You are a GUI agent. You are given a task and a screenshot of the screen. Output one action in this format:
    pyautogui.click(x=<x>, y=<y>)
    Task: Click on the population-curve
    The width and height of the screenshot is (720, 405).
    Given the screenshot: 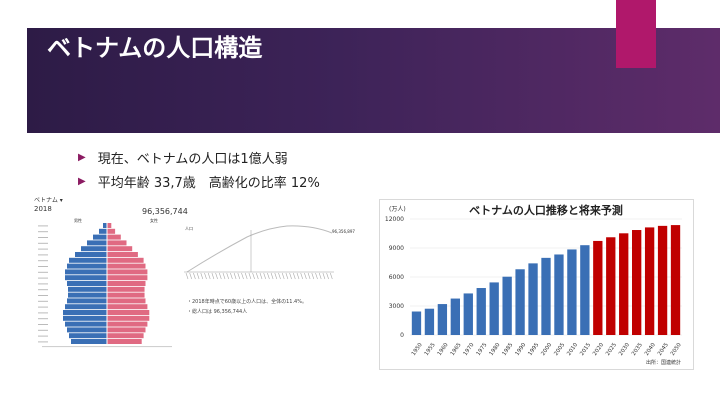 What is the action you would take?
    pyautogui.click(x=259, y=249)
    